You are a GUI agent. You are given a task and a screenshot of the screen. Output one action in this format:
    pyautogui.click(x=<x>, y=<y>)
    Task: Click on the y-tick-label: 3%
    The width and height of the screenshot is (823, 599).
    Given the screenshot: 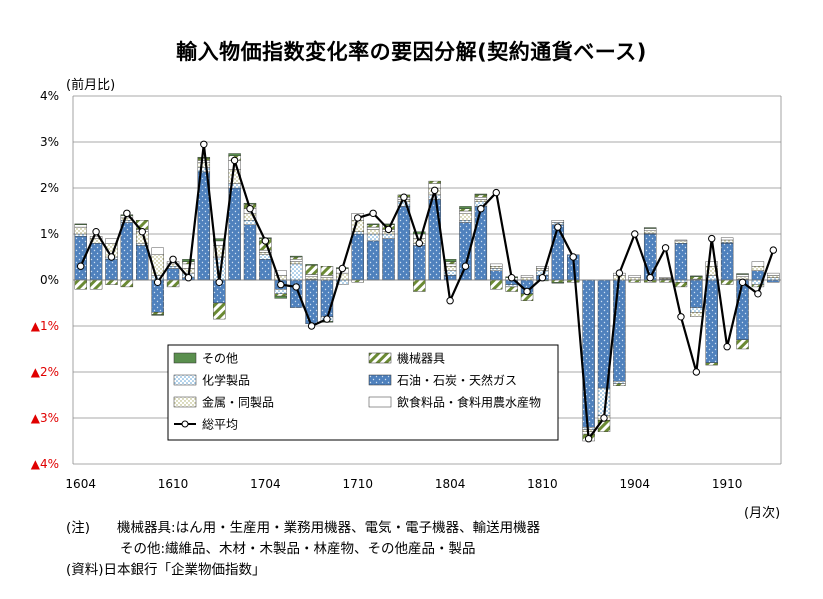 What is the action you would take?
    pyautogui.click(x=49, y=142)
    